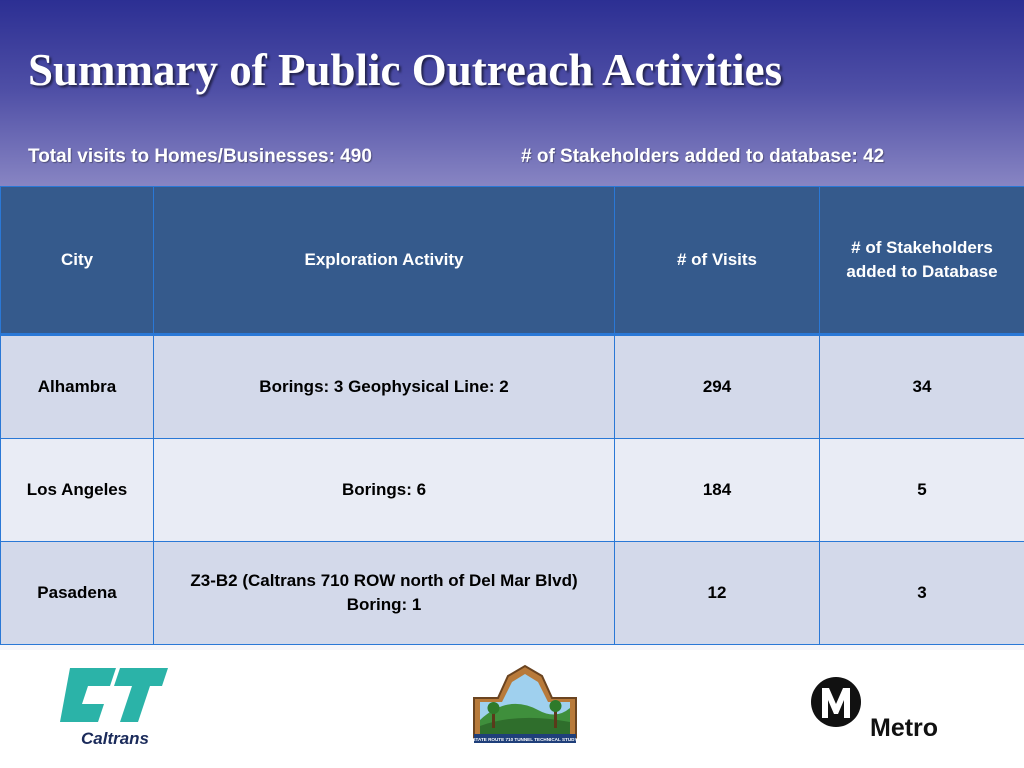  Describe the element at coordinates (703, 156) in the screenshot. I see `stakeholders-stat: # of Stakeholders added to database: 42` at that location.